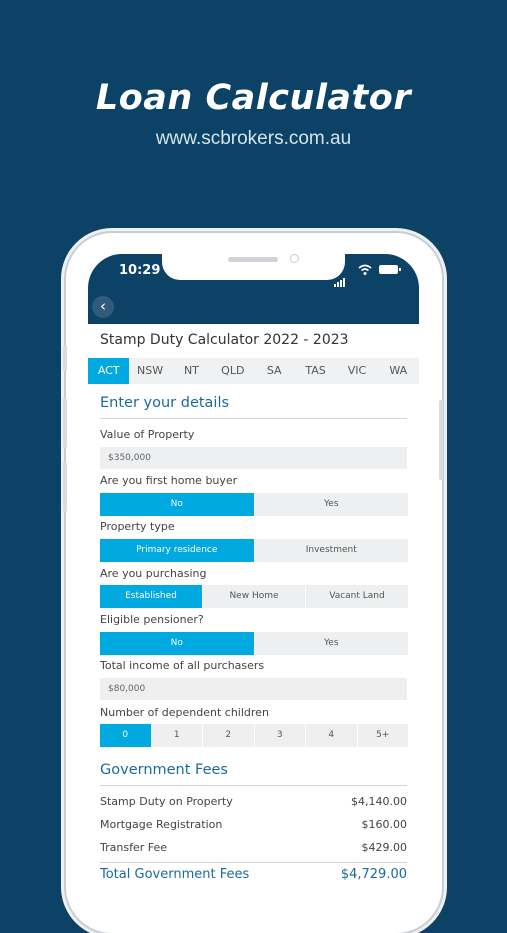  Describe the element at coordinates (253, 689) in the screenshot. I see `income-input: $80,000` at that location.